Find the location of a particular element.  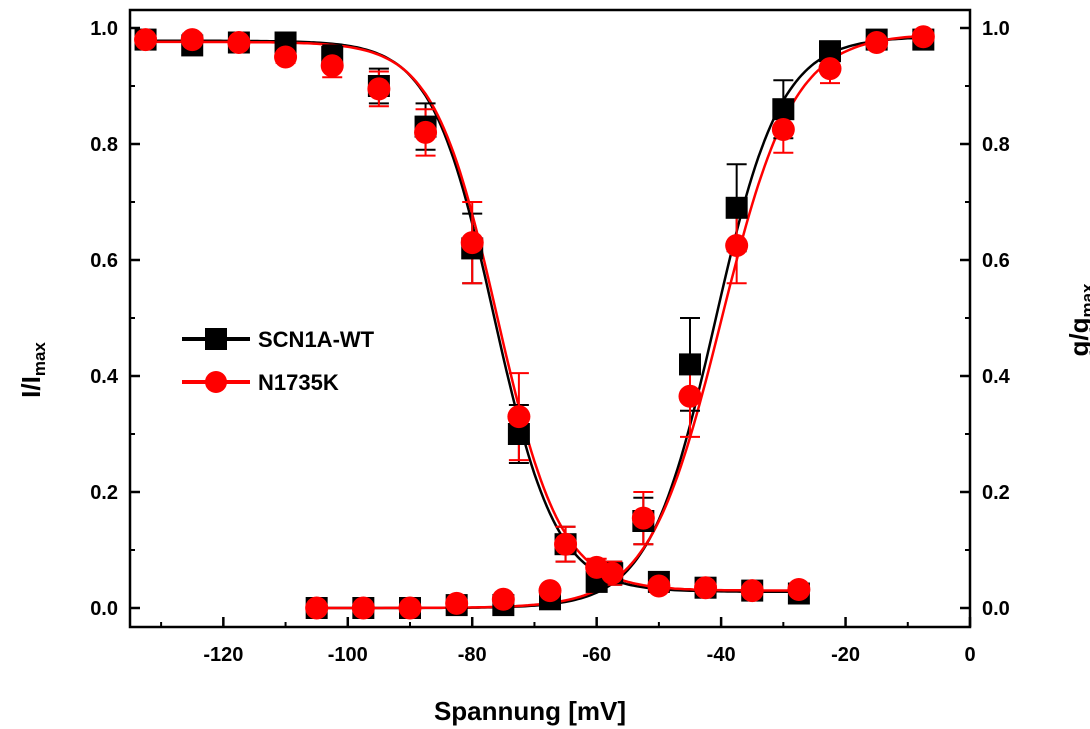

svg-text: g/gmax is located at coordinates (1077, 320).